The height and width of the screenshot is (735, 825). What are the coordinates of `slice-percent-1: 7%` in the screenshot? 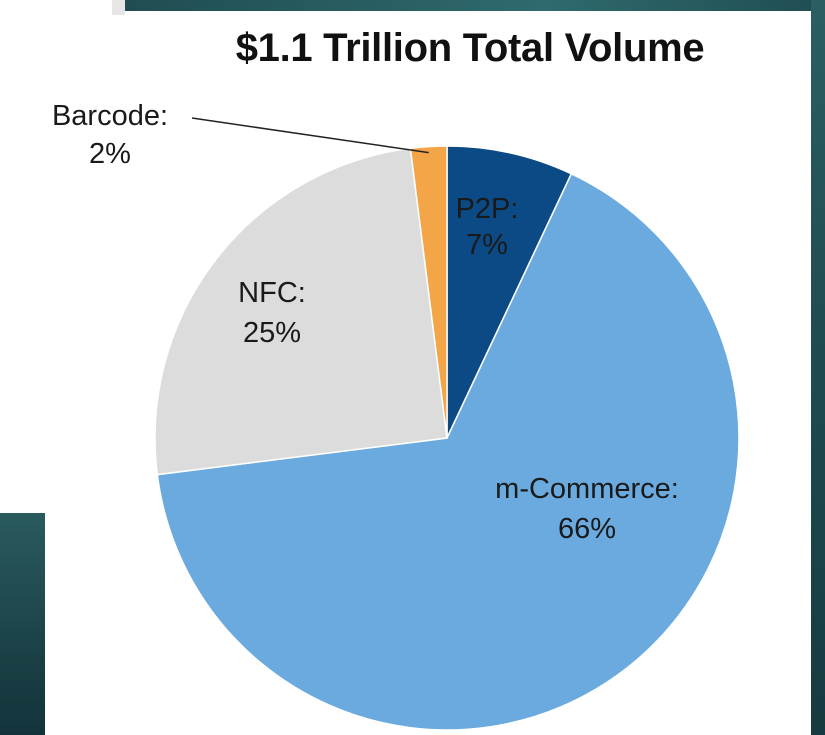 It's located at (487, 245).